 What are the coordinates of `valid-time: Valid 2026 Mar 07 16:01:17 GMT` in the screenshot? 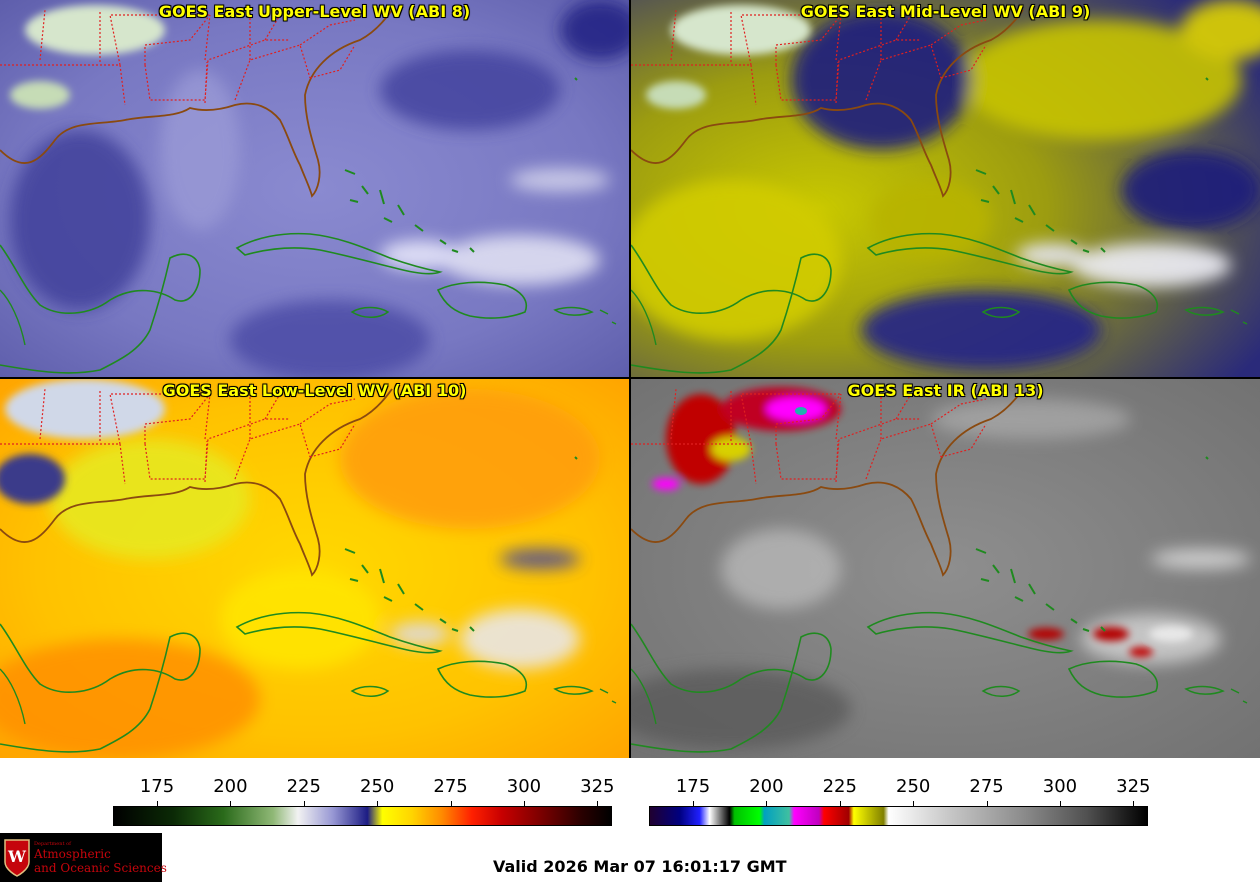 It's located at (640, 866).